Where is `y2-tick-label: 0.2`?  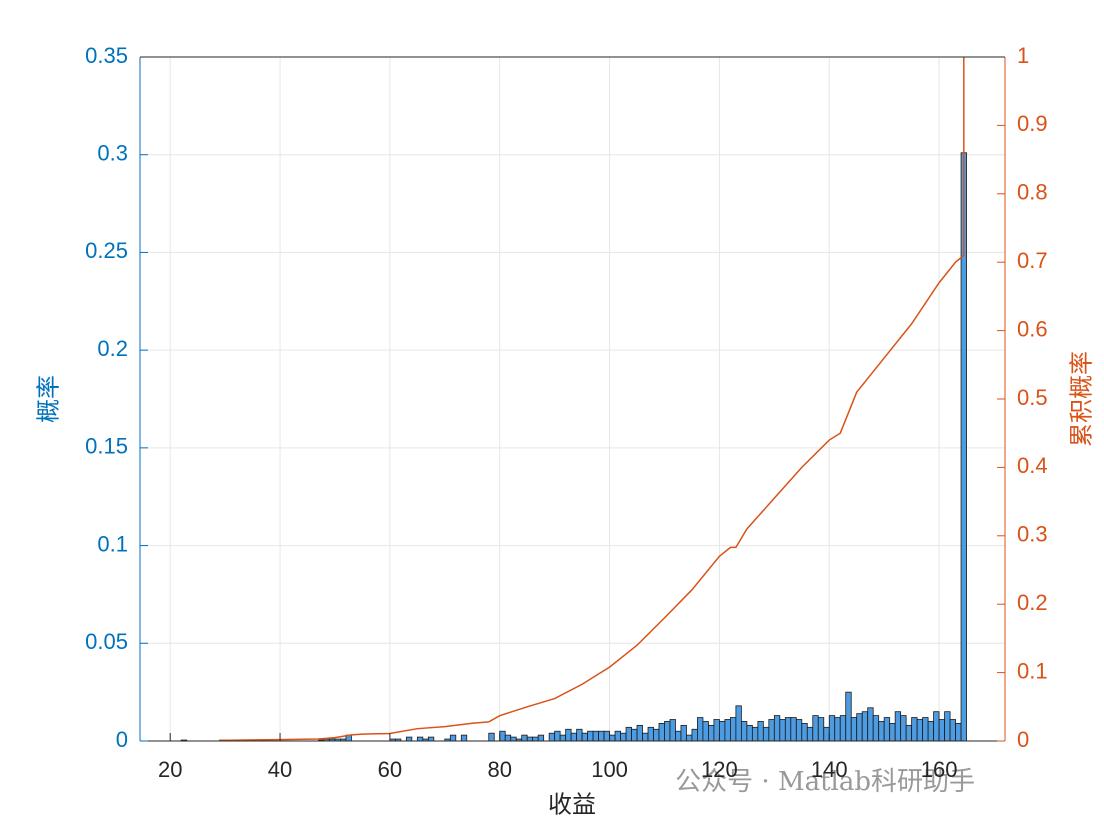
y2-tick-label: 0.2 is located at coordinates (1032, 602).